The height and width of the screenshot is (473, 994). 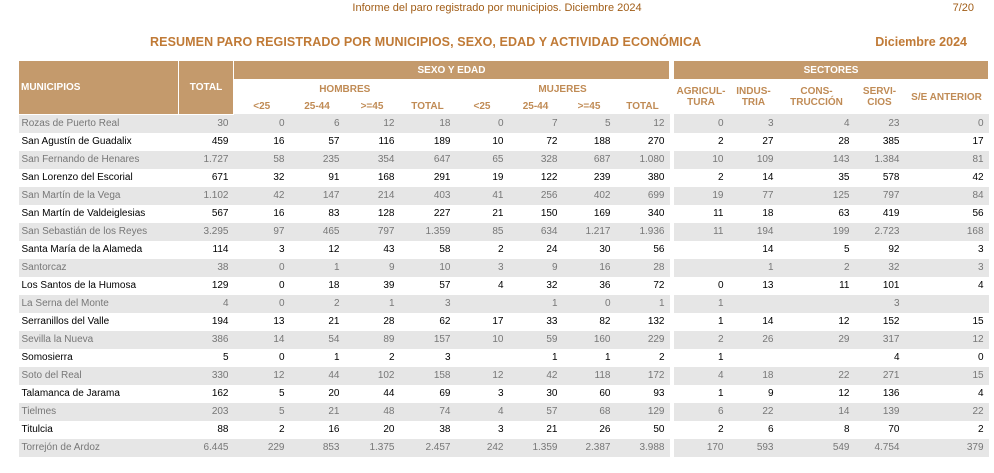 I want to click on cell-m45: 2.387, so click(x=589, y=447).